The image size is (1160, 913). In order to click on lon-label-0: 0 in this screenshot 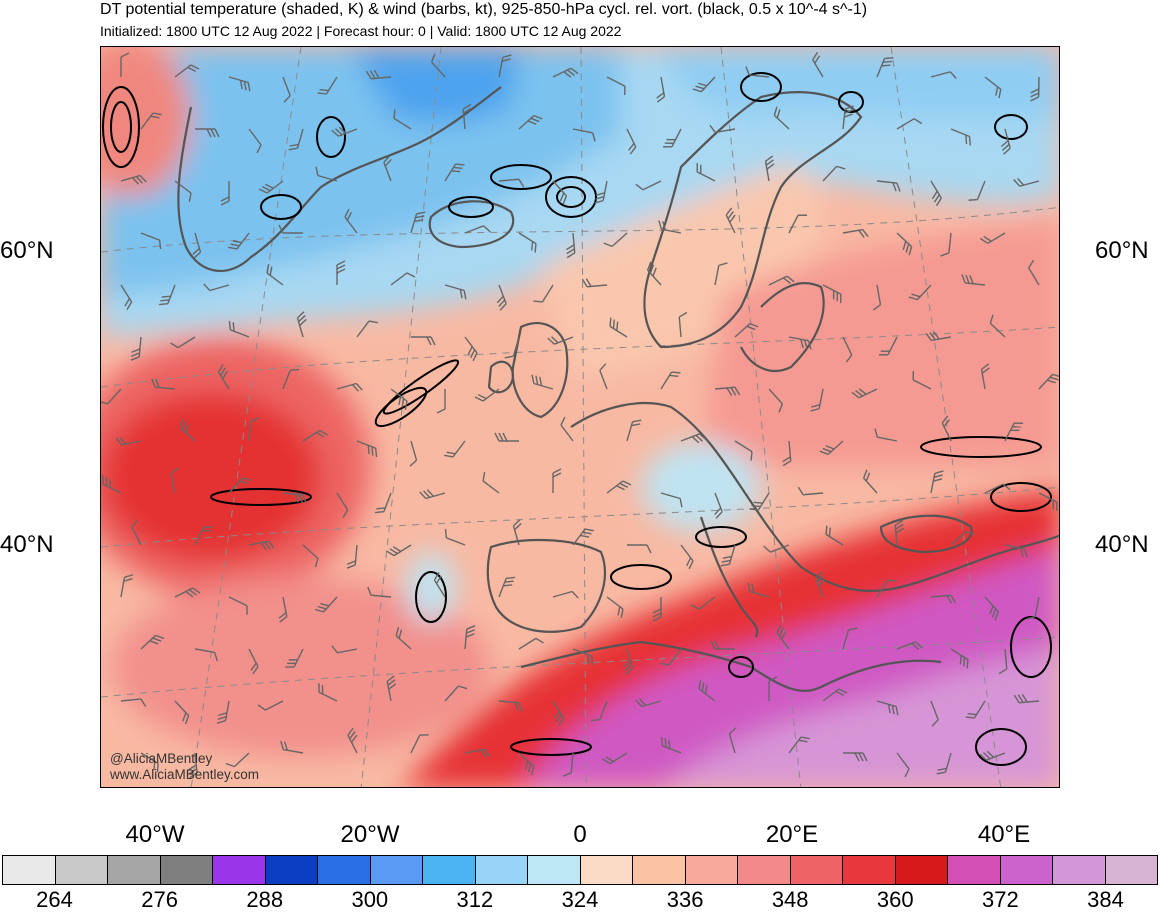, I will do `click(579, 835)`.